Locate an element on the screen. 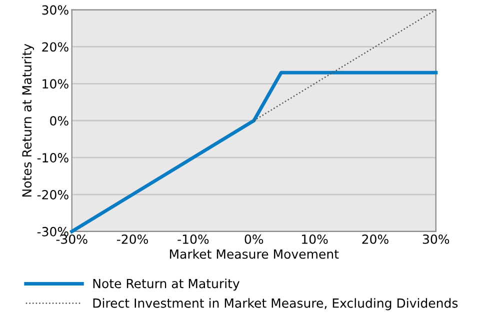  x-tick-label: 0% is located at coordinates (254, 239).